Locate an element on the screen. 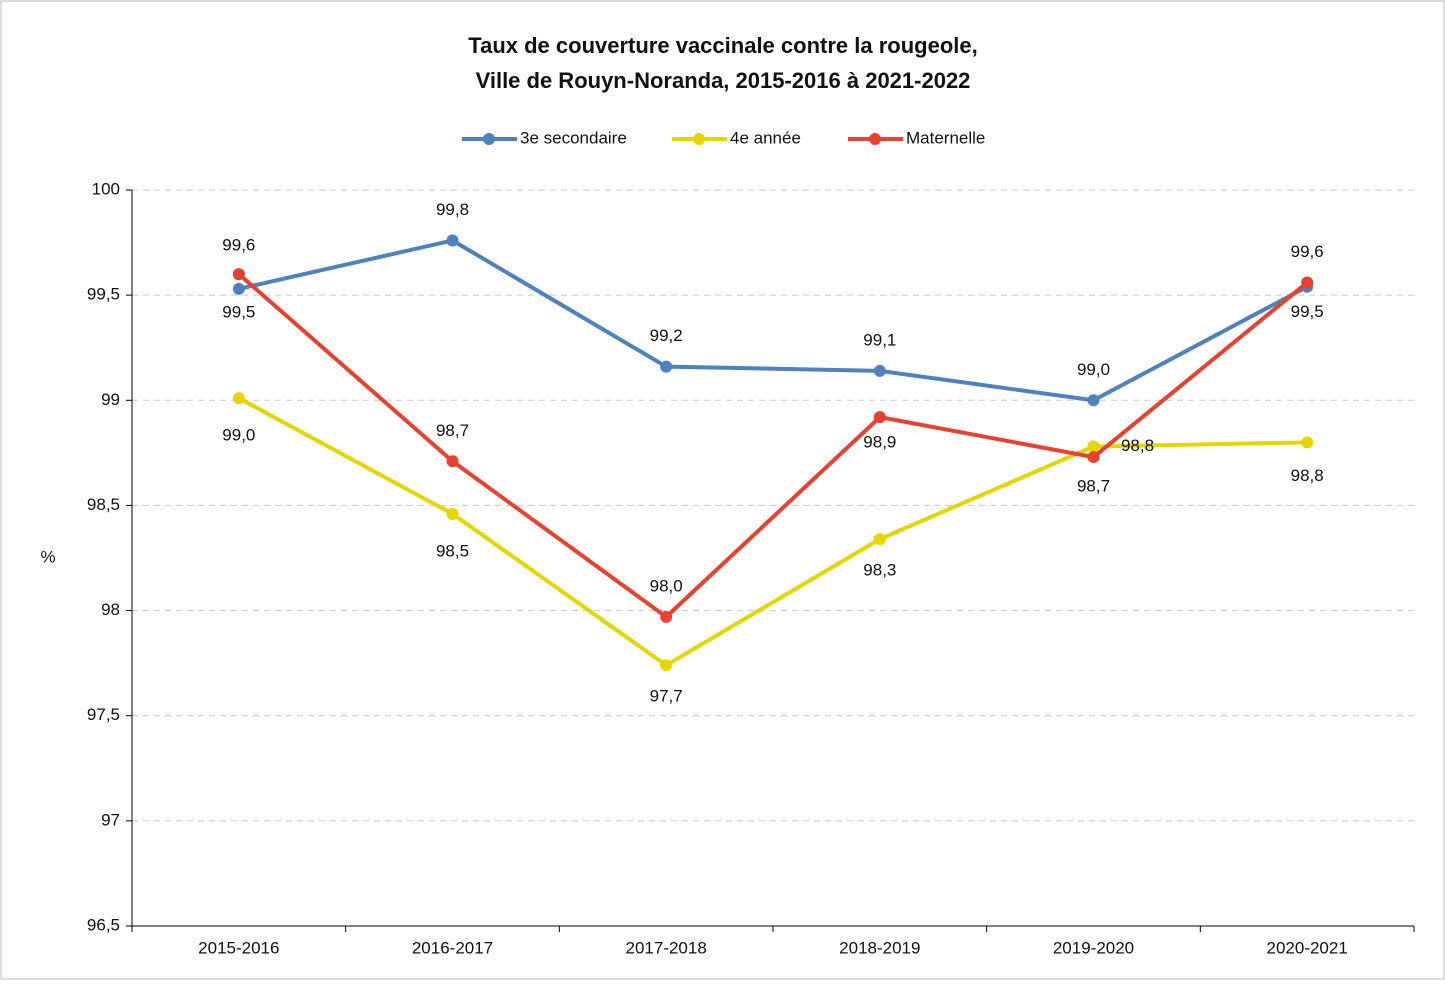 This screenshot has height=985, width=1445. y-axis-label: % is located at coordinates (47, 556).